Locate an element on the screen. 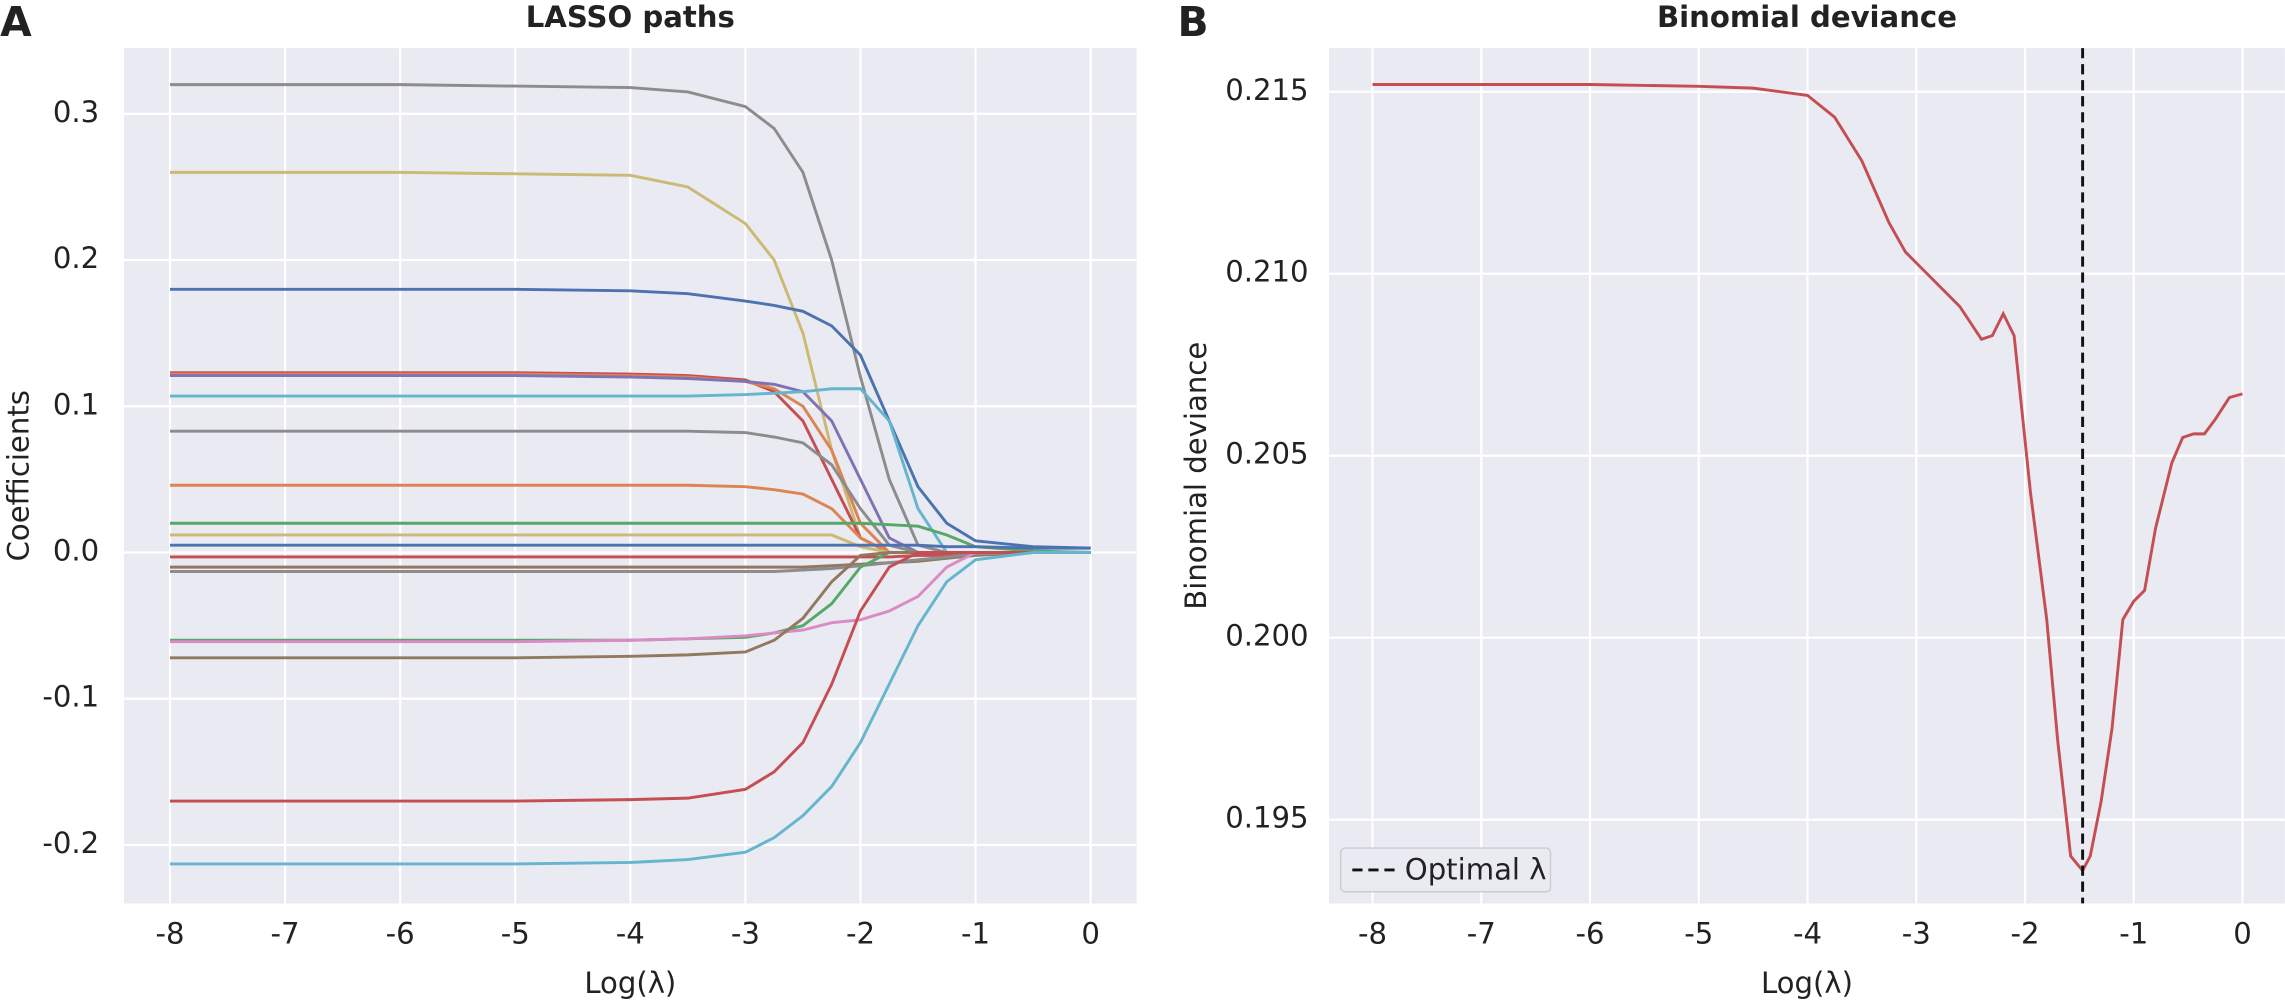 The width and height of the screenshot is (2285, 1006). y-tick-label: 0.0 is located at coordinates (76, 551).